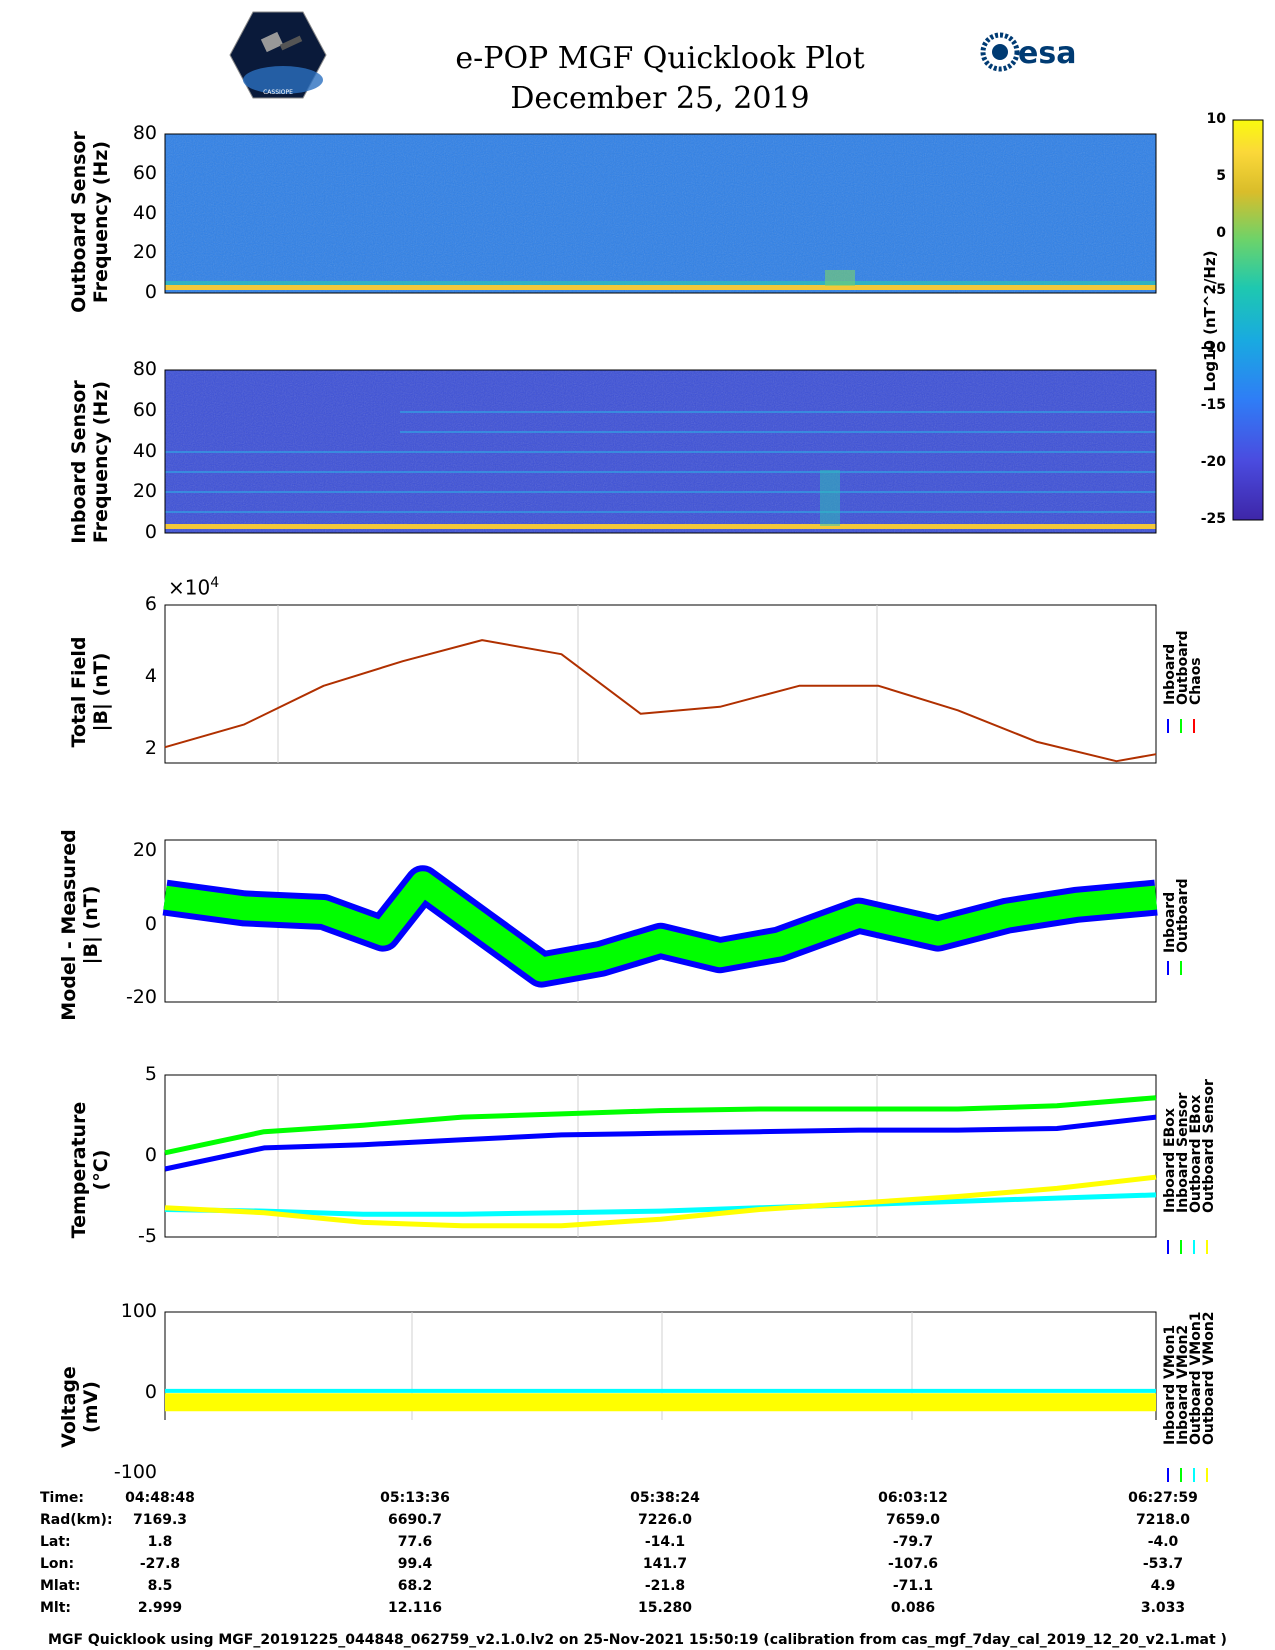 The width and height of the screenshot is (1275, 1650). I want to click on outboard-spectrogram, so click(660, 213).